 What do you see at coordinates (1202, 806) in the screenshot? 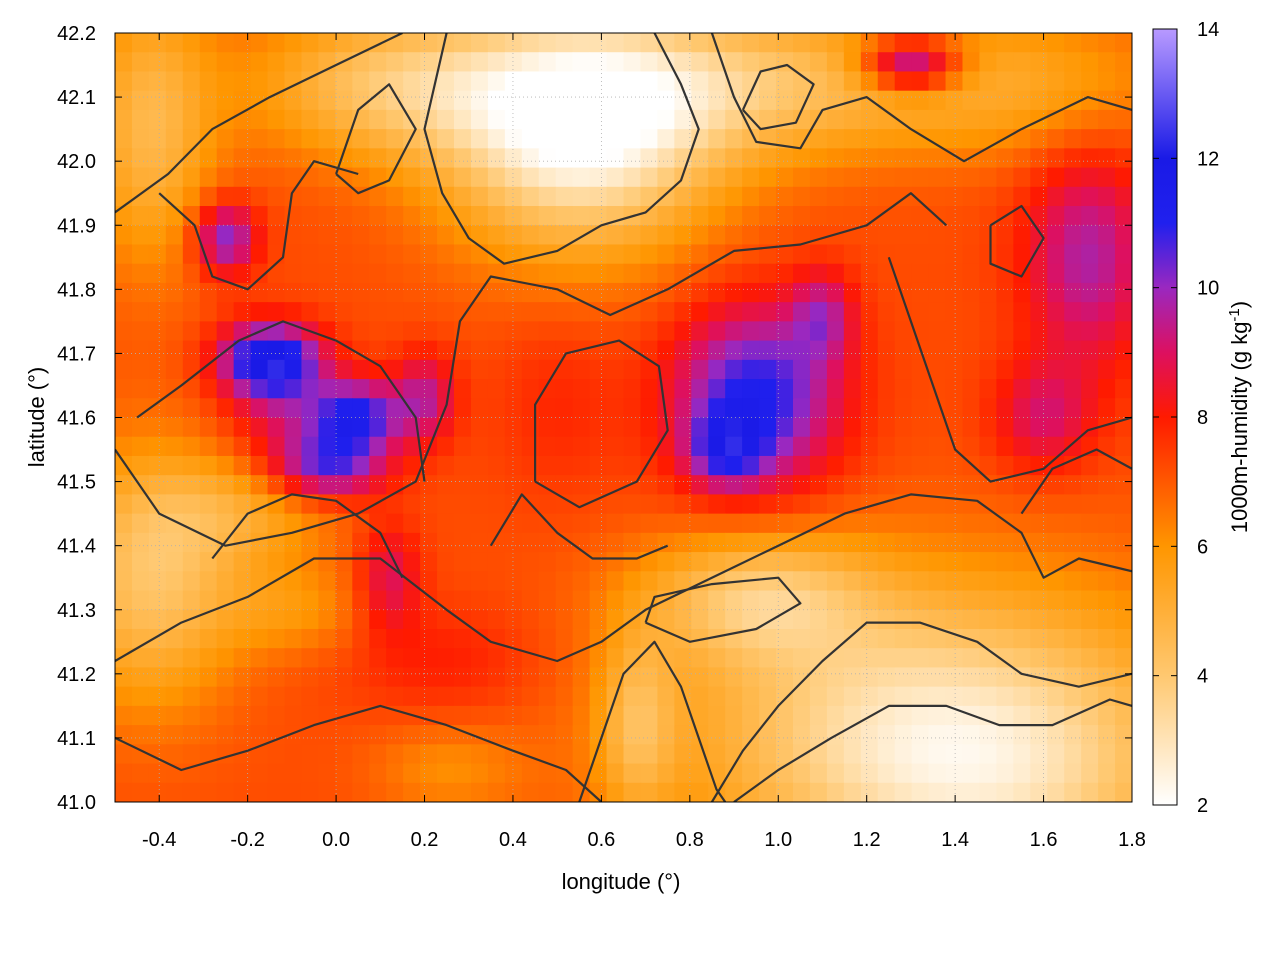
I see `colorbar-tick-label: 2` at bounding box center [1202, 806].